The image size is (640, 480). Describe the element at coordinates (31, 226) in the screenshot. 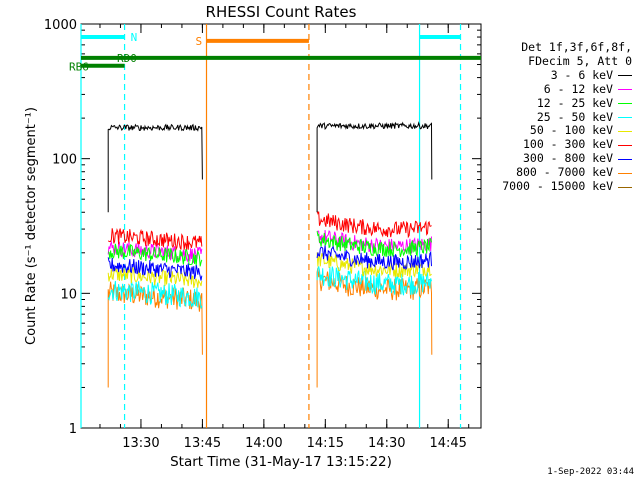

I see `y-axis-label: Count Rate (s⁻¹ detector segment⁻¹)` at that location.